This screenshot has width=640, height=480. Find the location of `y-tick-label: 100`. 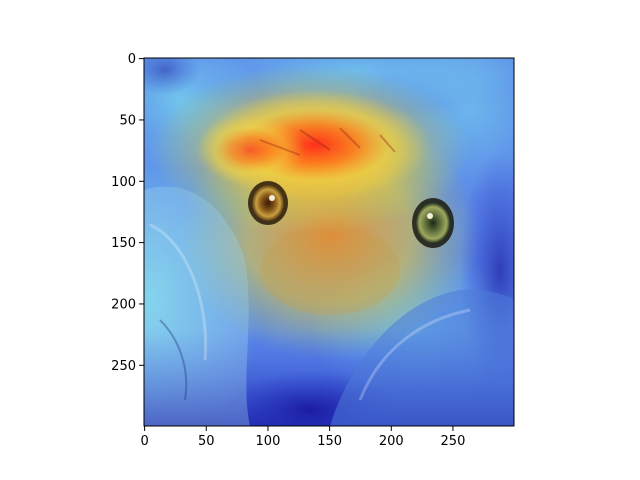

y-tick-label: 100 is located at coordinates (123, 182).